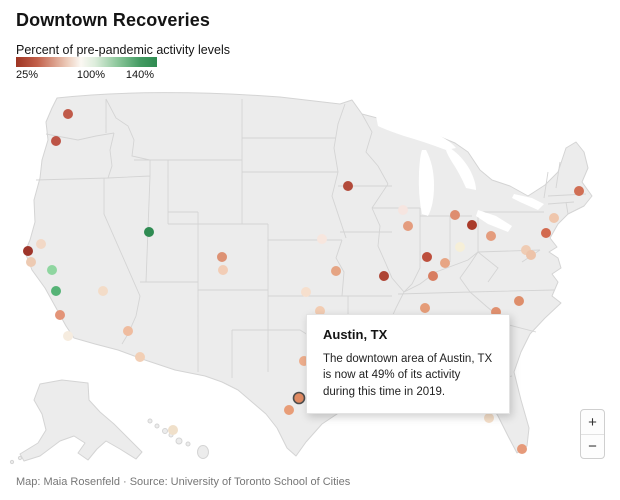 This screenshot has height=500, width=620. What do you see at coordinates (592, 446) in the screenshot?
I see `zoom-out-button: −` at bounding box center [592, 446].